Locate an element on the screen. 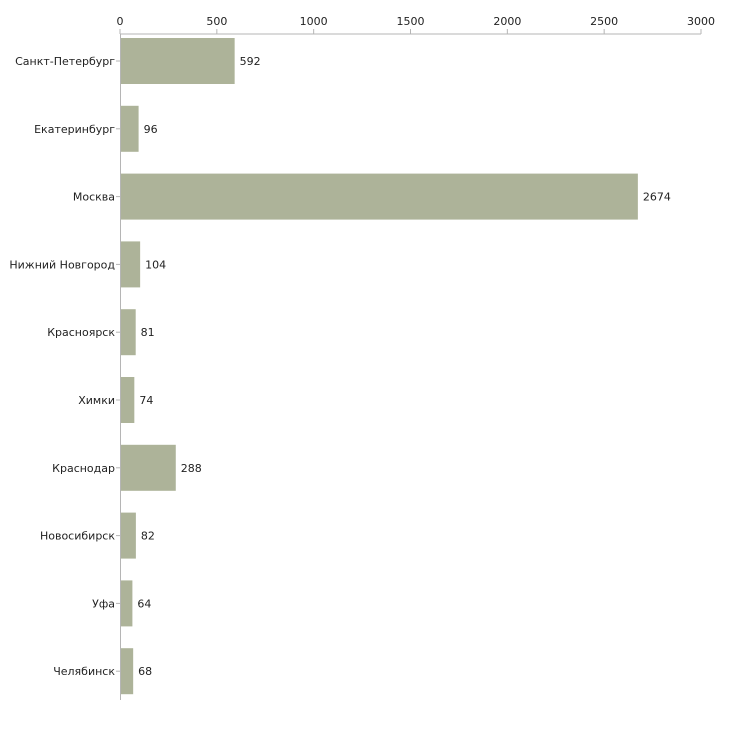 This screenshot has height=730, width=730. value-label: 68 is located at coordinates (145, 671).